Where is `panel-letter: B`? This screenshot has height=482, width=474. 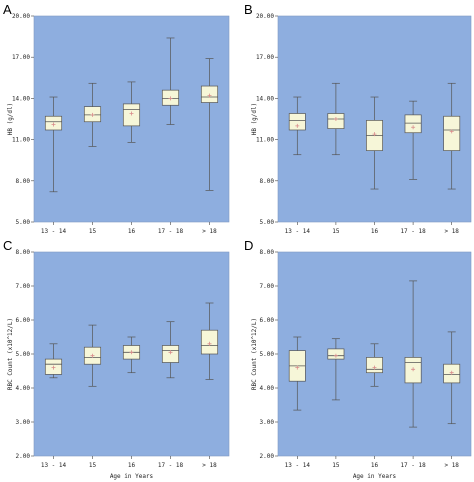
panel-letter: B is located at coordinates (248, 9).